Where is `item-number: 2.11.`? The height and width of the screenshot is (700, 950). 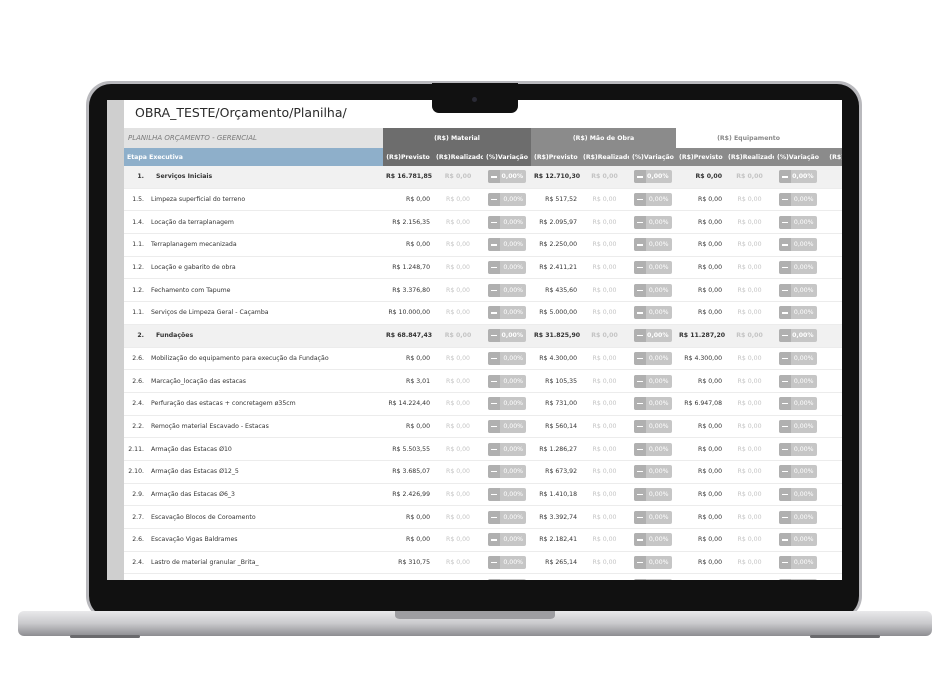 item-number: 2.11. is located at coordinates (136, 449).